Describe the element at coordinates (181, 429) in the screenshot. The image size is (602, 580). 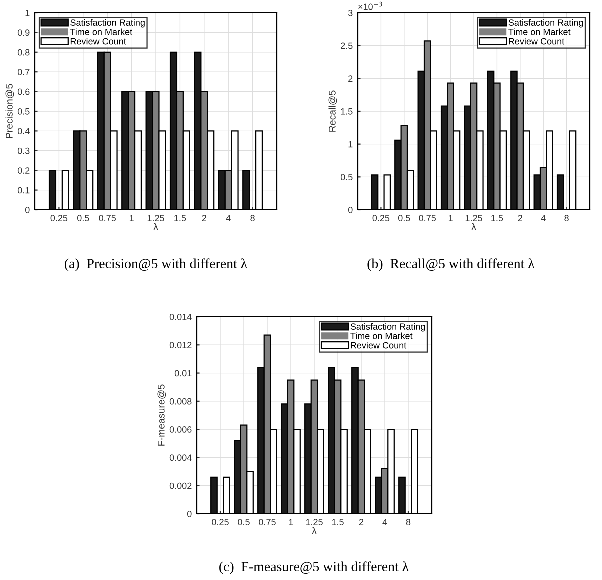
I see `y-tick-label: 0.006` at that location.